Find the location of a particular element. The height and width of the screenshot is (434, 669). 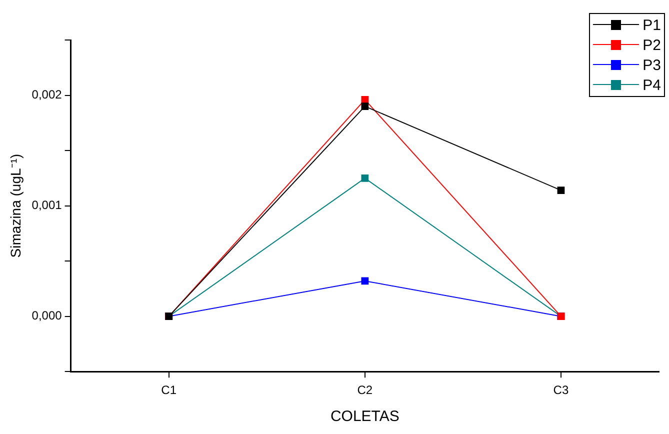

x-axis-title: COLETAS is located at coordinates (365, 417).